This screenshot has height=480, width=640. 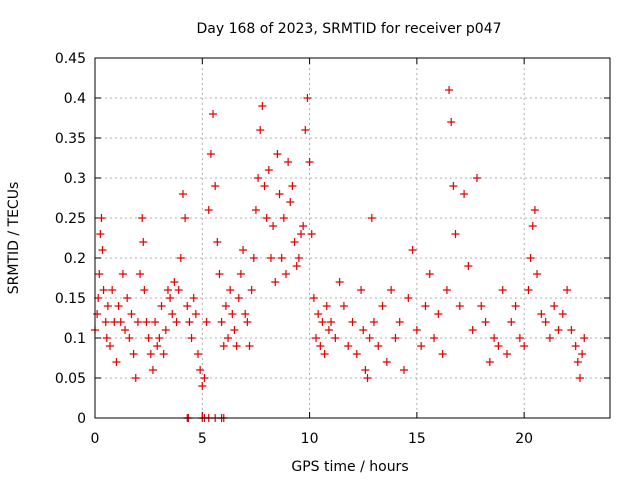 What do you see at coordinates (417, 439) in the screenshot?
I see `x-tick-label: 15` at bounding box center [417, 439].